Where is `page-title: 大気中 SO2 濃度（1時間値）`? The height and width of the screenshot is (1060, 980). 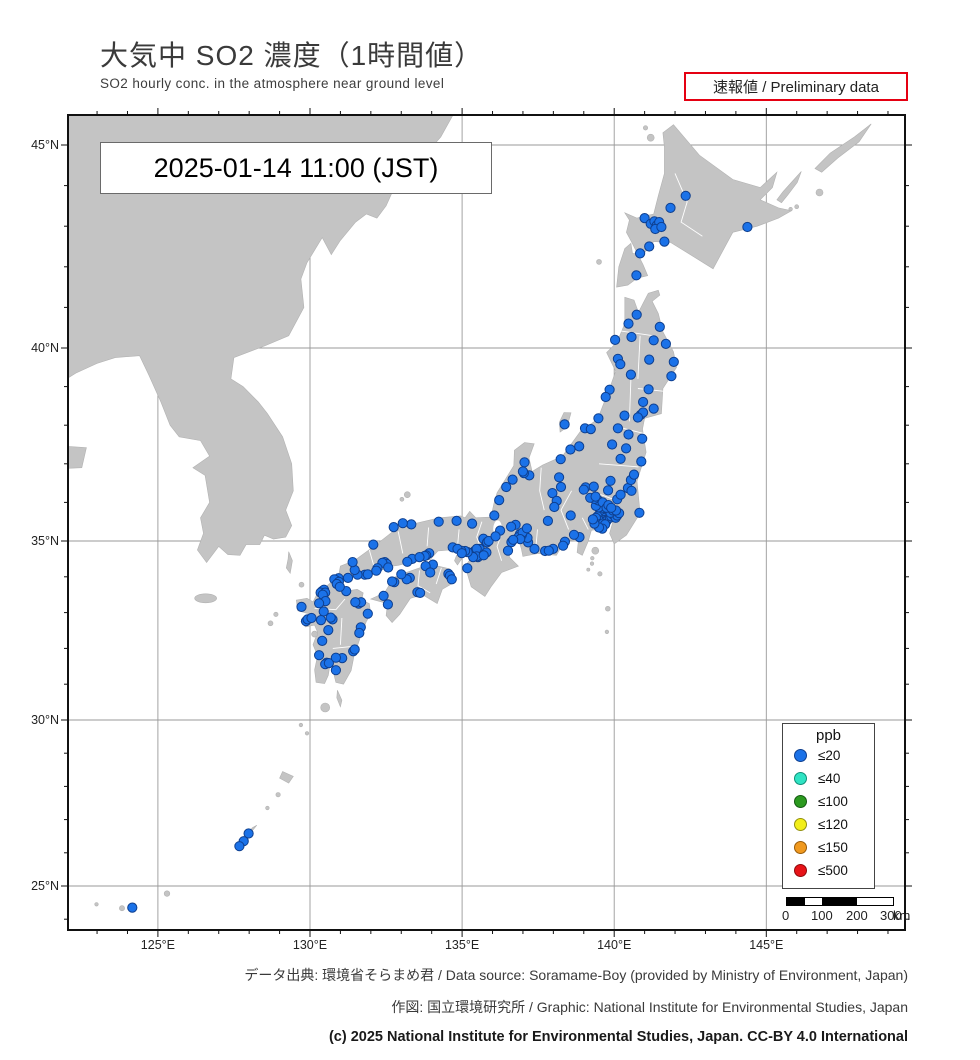 page-title: 大気中 SO2 濃度（1時間値） is located at coordinates (292, 55).